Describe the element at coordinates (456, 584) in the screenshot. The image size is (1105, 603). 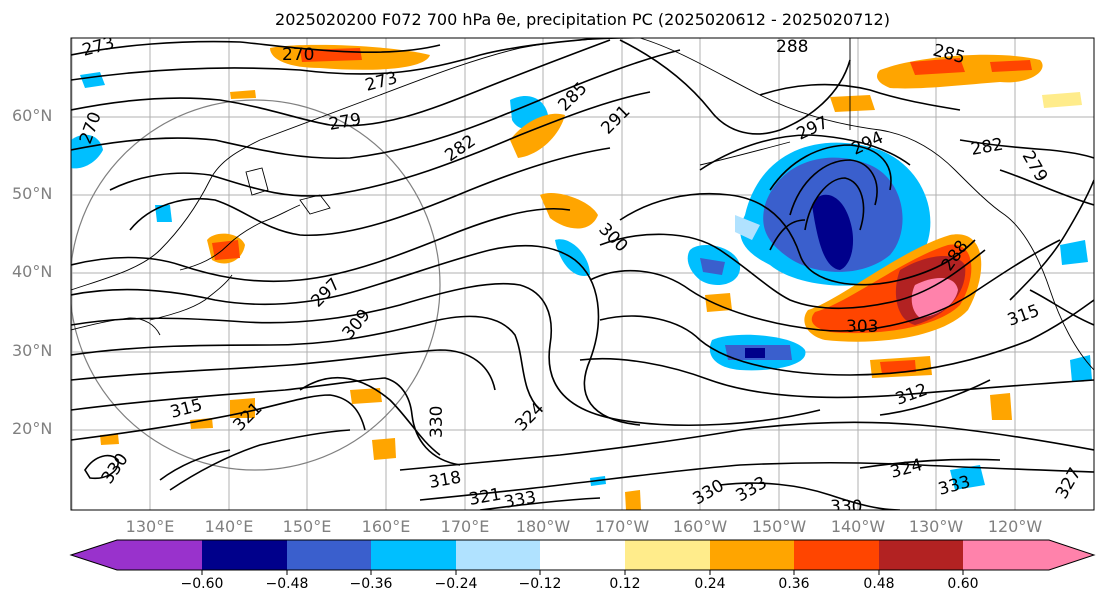
I see `colorbar-tick-label: −0.24` at that location.